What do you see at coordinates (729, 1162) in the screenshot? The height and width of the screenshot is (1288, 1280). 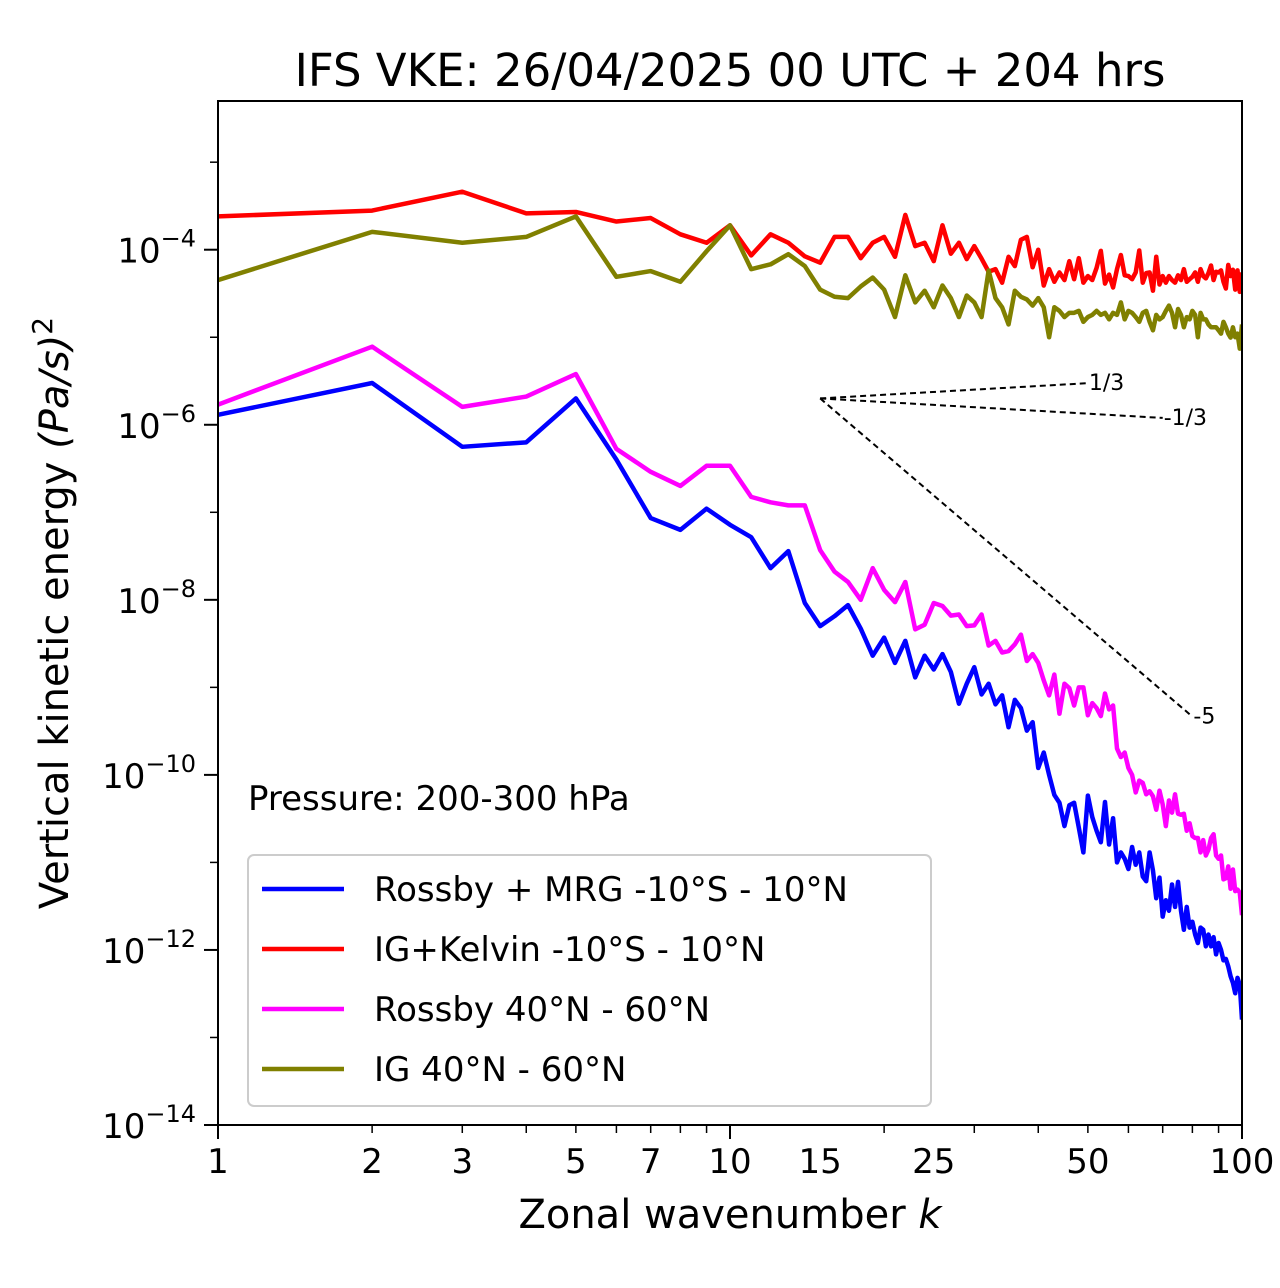 I see `x-tick-label: 10` at bounding box center [729, 1162].